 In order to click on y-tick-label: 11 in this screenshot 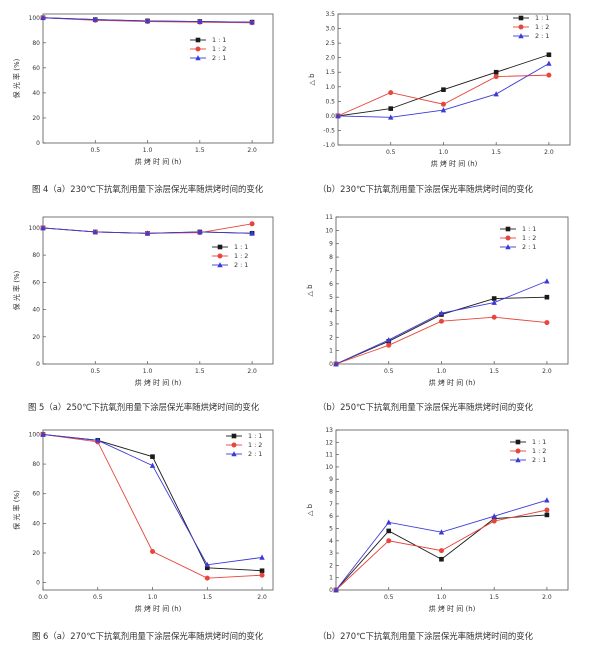, I will do `click(329, 455)`.